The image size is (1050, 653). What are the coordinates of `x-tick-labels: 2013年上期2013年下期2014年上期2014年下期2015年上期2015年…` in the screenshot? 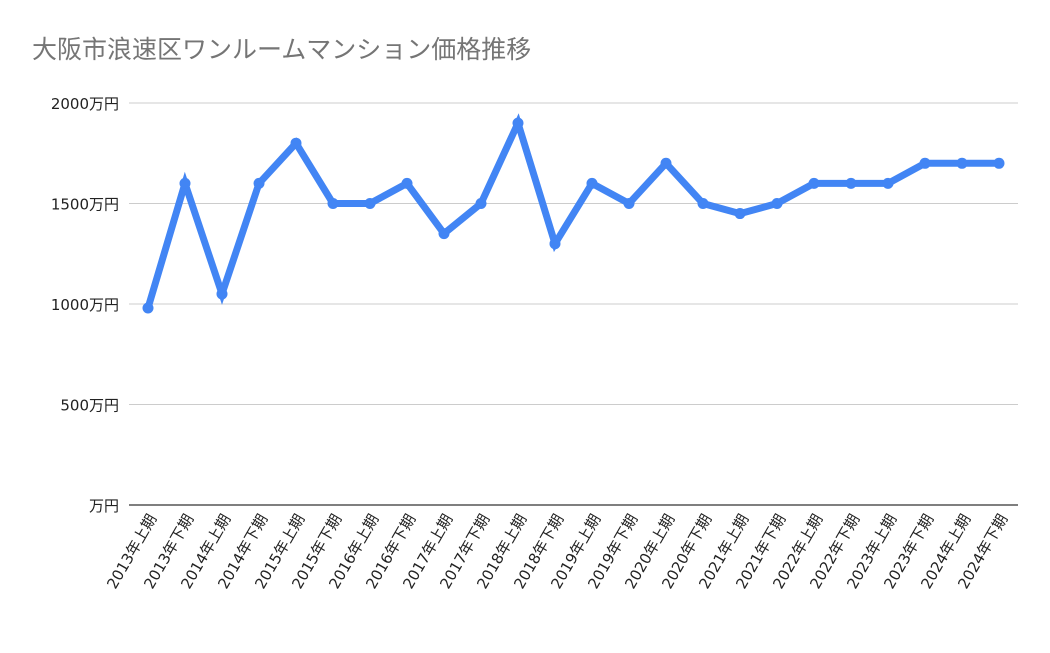 It's located at (557, 551).